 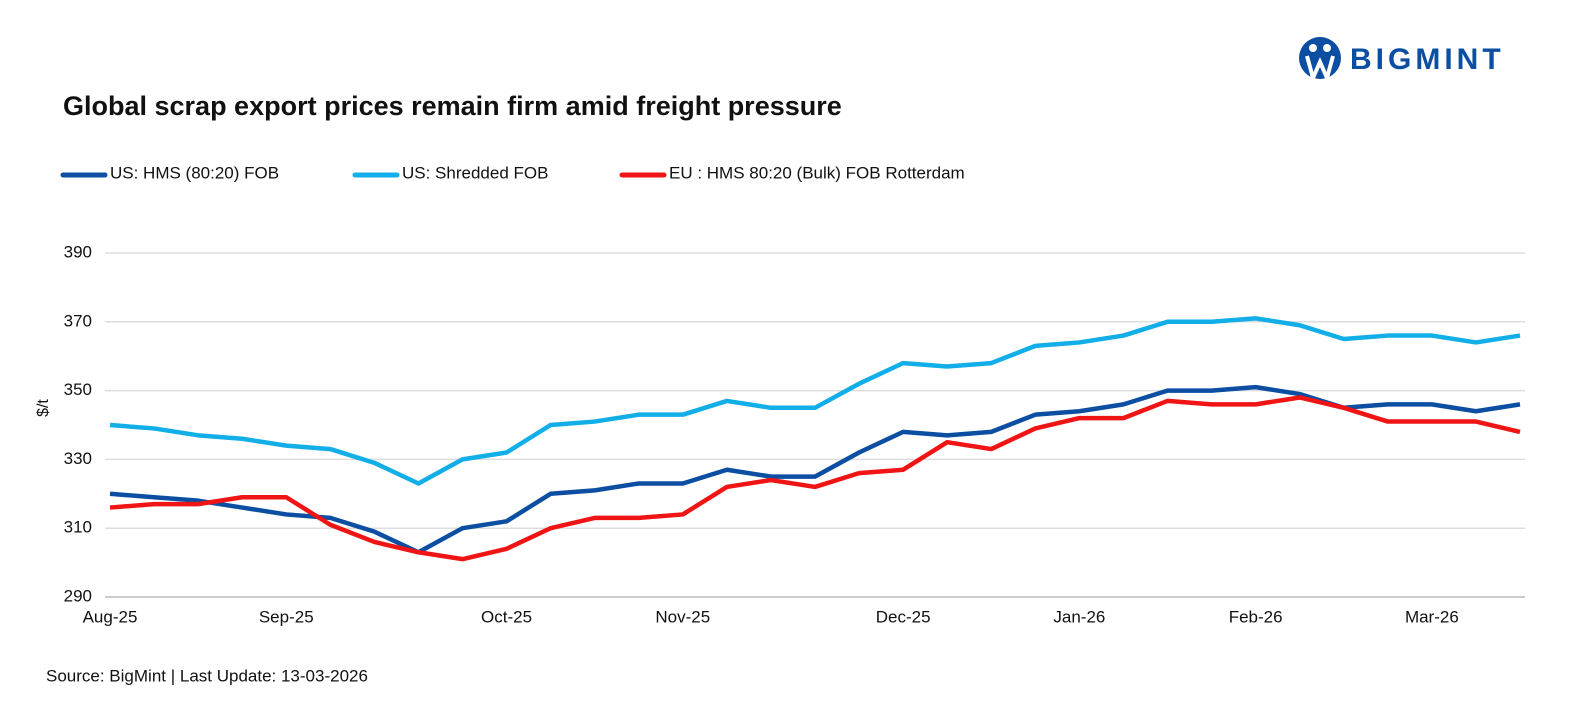 I want to click on y-axis-label: $/t, so click(x=43, y=408).